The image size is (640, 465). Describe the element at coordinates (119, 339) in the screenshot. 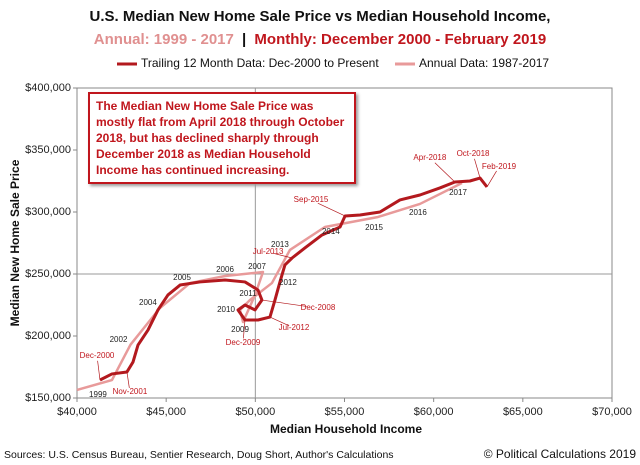

I see `point-label: 2002` at that location.